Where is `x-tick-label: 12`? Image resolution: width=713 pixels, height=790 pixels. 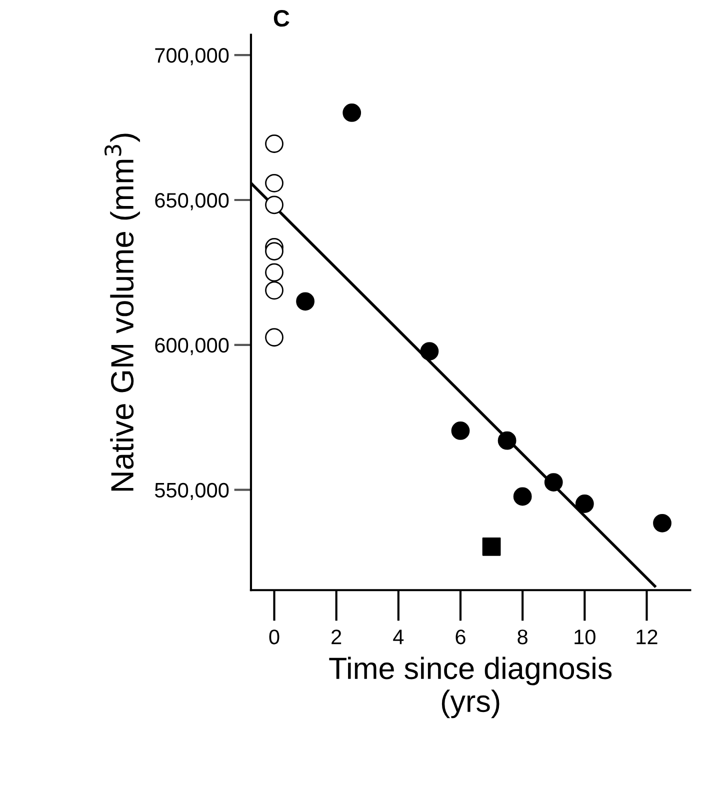
x-tick-label: 12 is located at coordinates (647, 637).